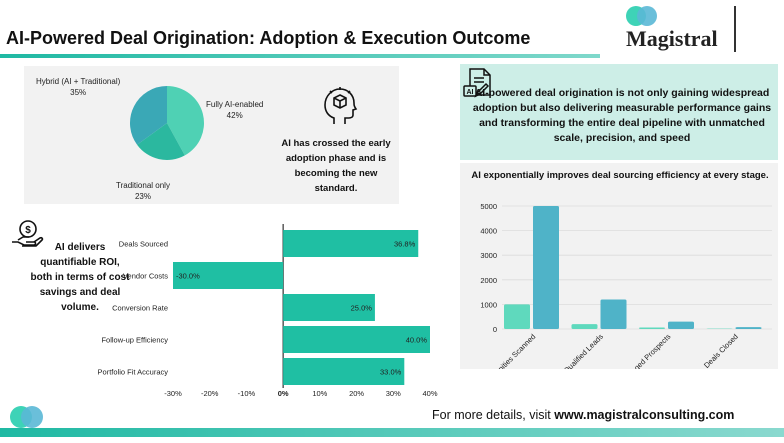 This screenshot has width=784, height=443. What do you see at coordinates (143, 244) in the screenshot?
I see `category-label-deals-sourced: Deals Sourced` at bounding box center [143, 244].